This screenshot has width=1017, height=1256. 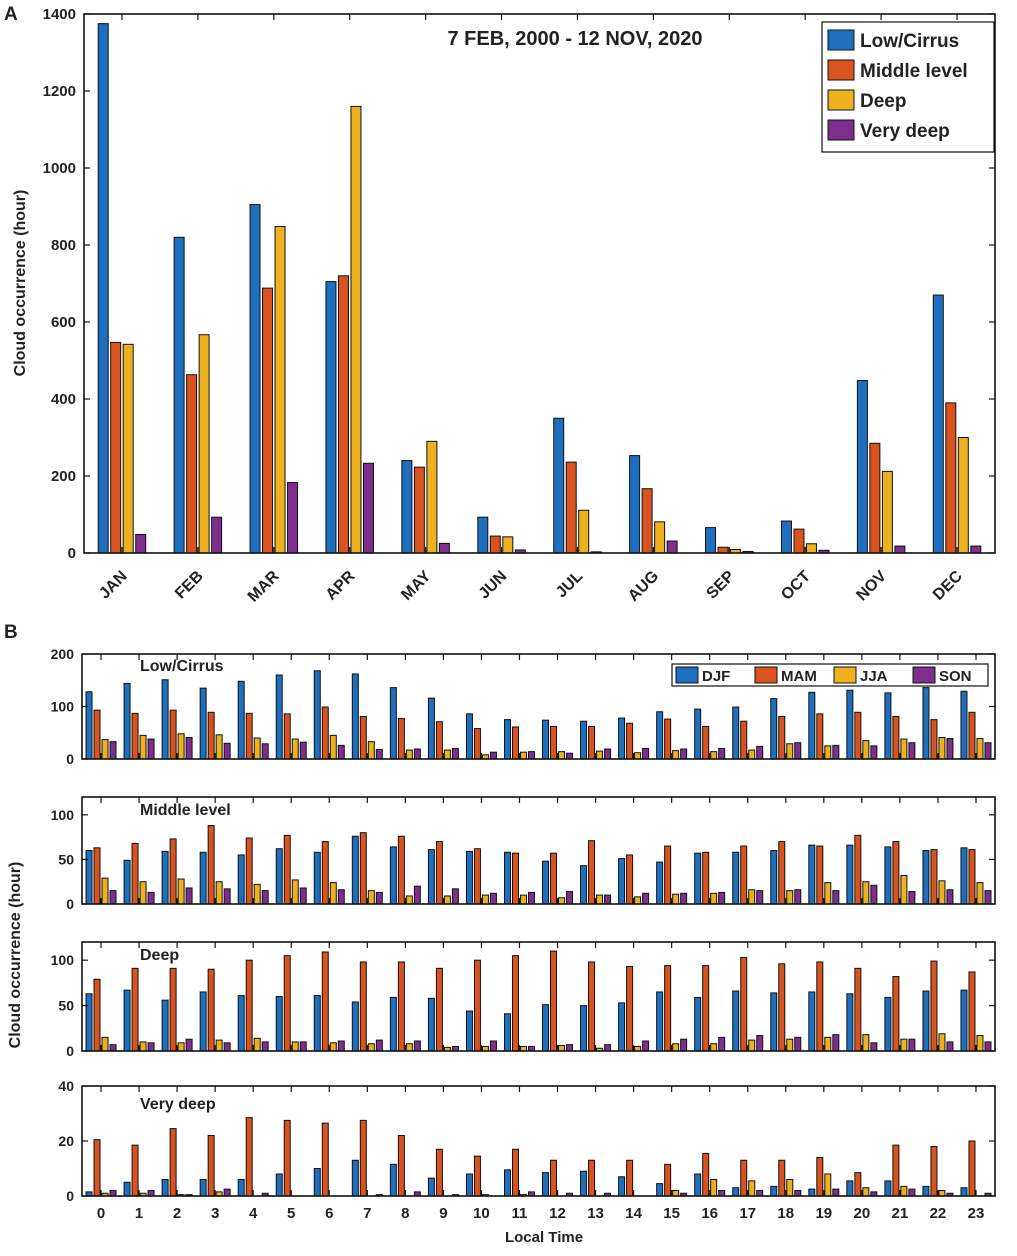 What do you see at coordinates (481, 1213) in the screenshot?
I see `x-tick-label: 10` at bounding box center [481, 1213].